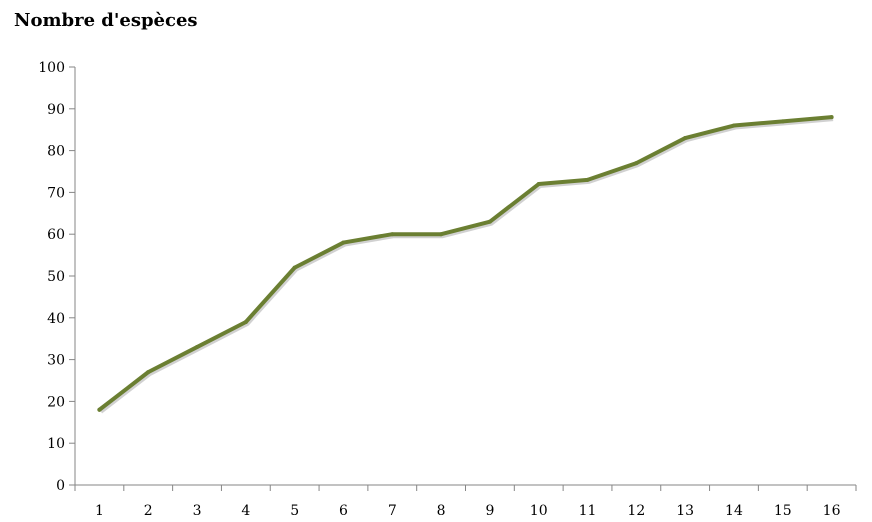 Image resolution: width=872 pixels, height=522 pixels. Describe the element at coordinates (51, 68) in the screenshot. I see `y-tick-label: 100` at that location.